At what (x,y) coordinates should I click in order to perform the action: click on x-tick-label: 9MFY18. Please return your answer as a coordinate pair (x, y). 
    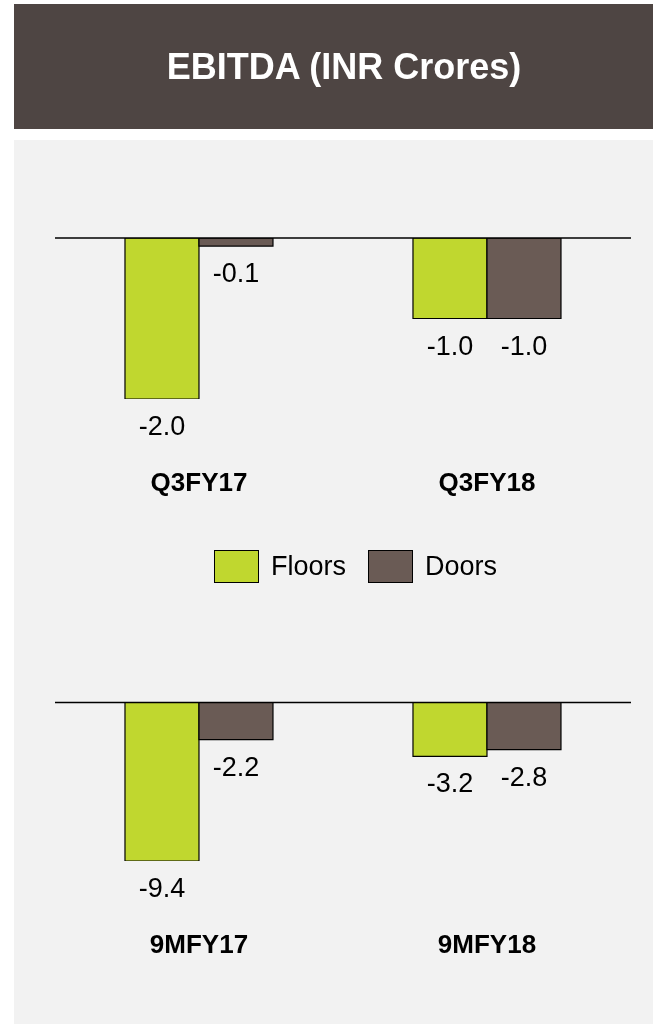
    Looking at the image, I should click on (487, 944).